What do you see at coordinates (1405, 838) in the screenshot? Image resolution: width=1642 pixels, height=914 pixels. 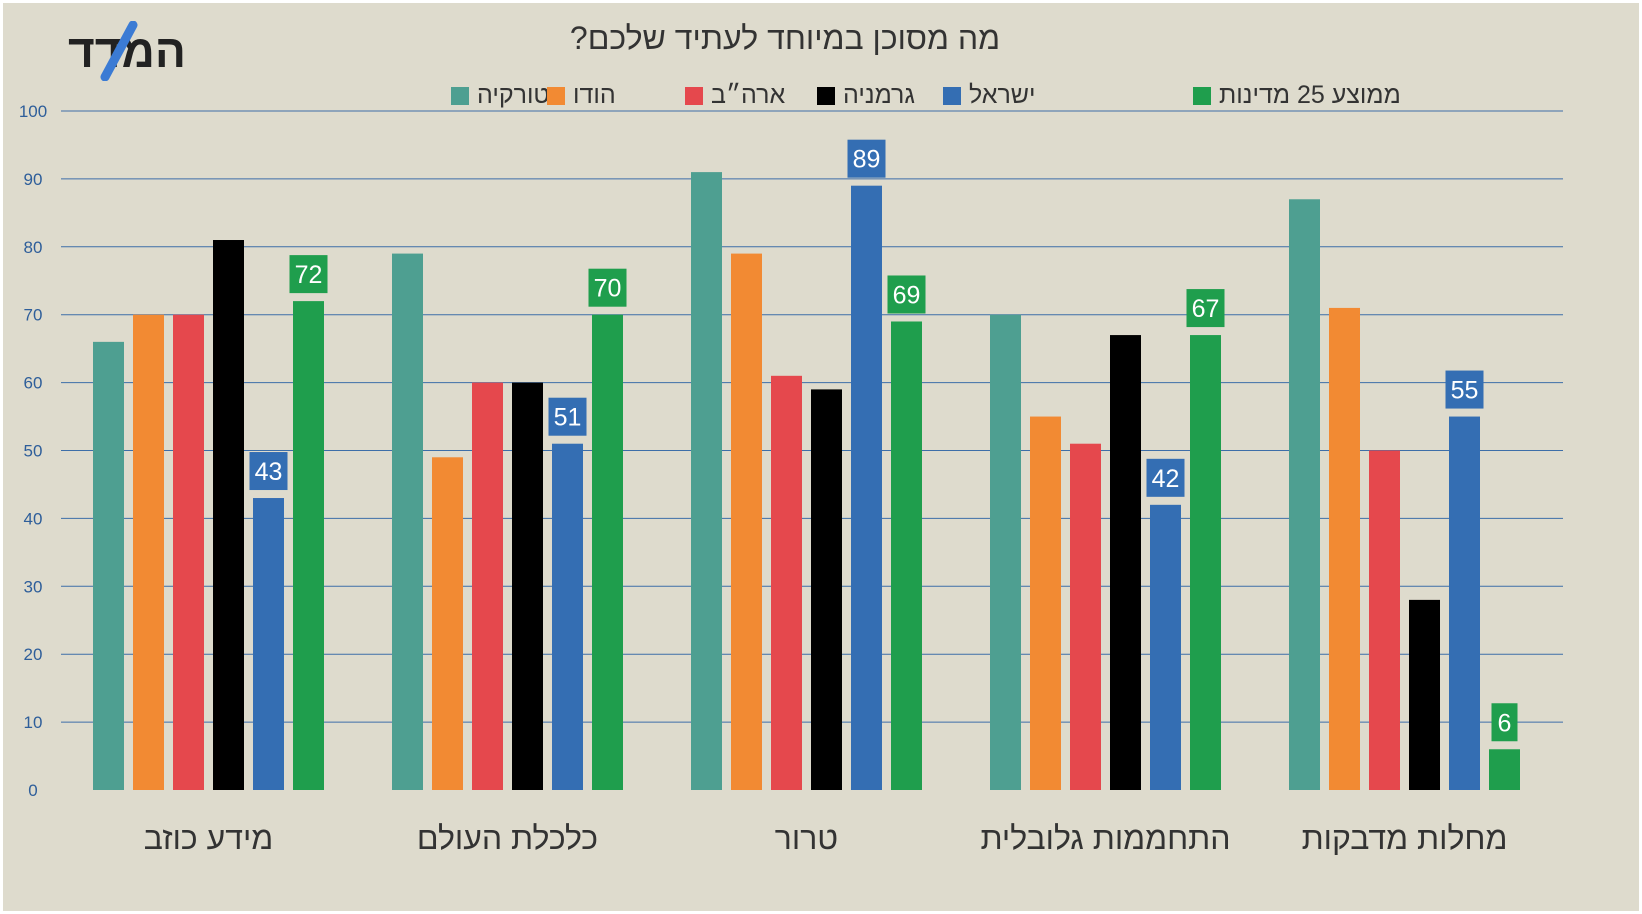 I see `category-label: מחלות מדבקות` at bounding box center [1405, 838].